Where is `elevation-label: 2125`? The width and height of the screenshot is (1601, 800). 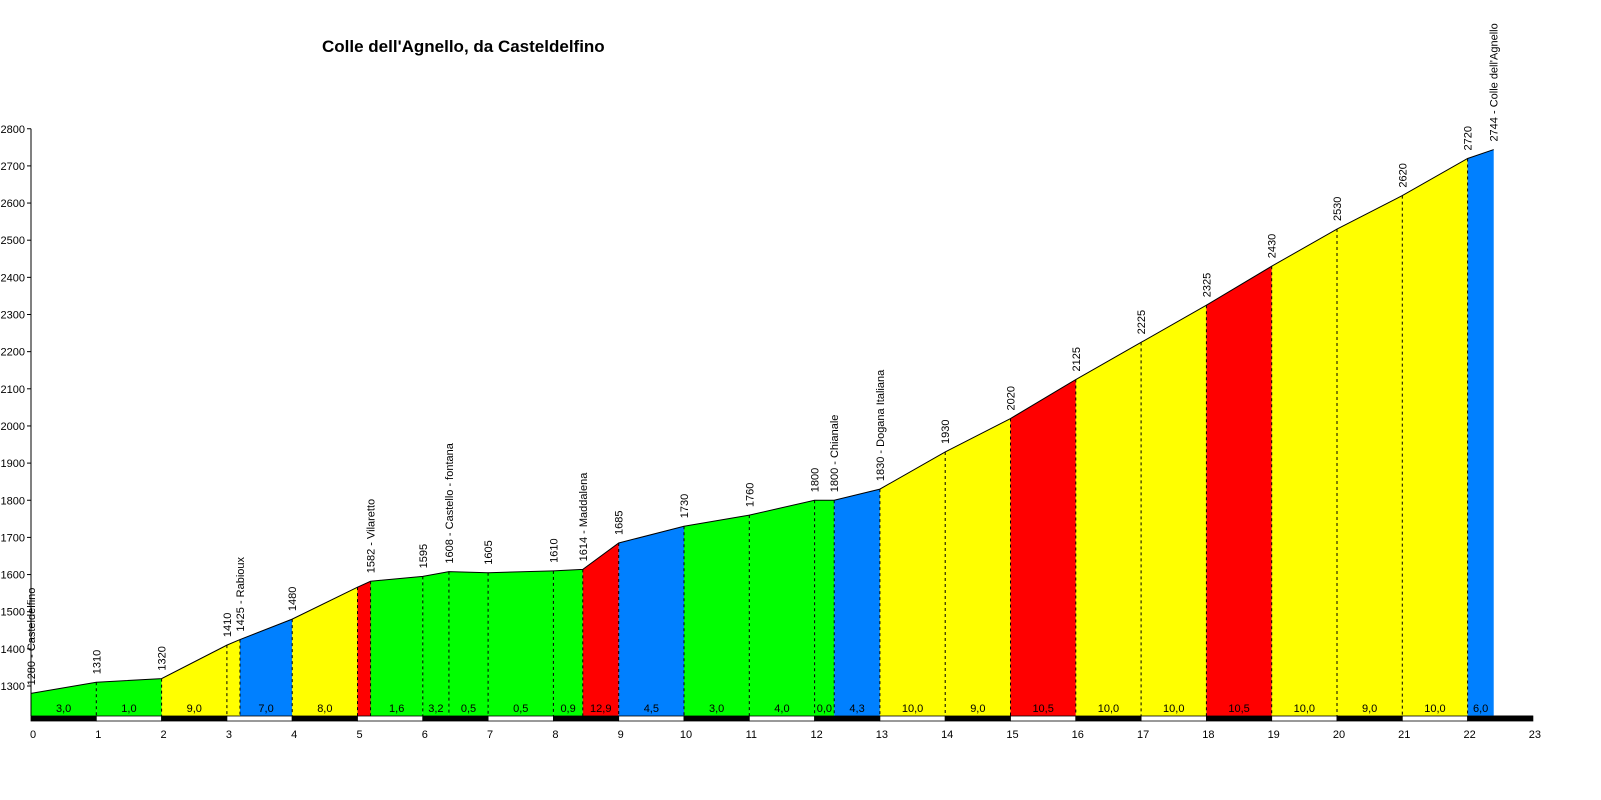 elevation-label: 2125 is located at coordinates (1077, 359).